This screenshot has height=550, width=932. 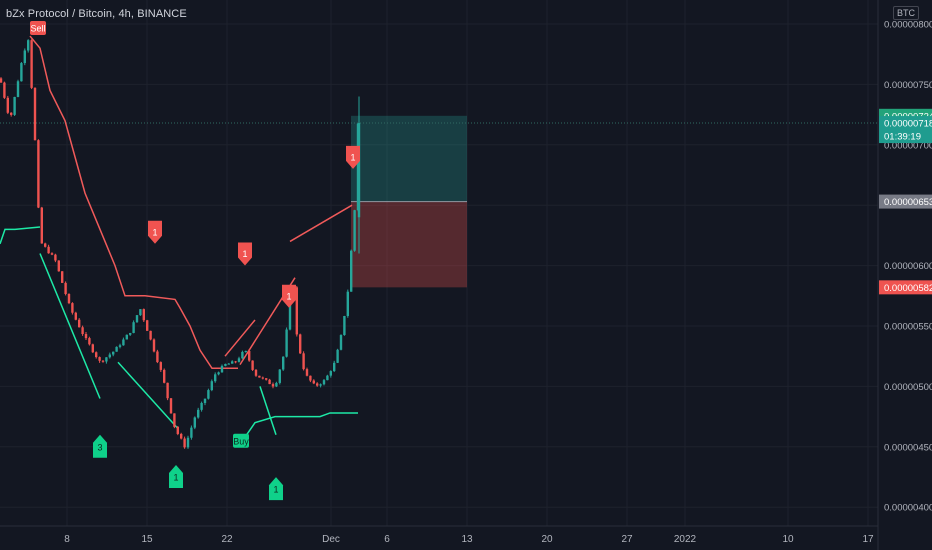 I want to click on x-tick-label: 15, so click(x=147, y=539).